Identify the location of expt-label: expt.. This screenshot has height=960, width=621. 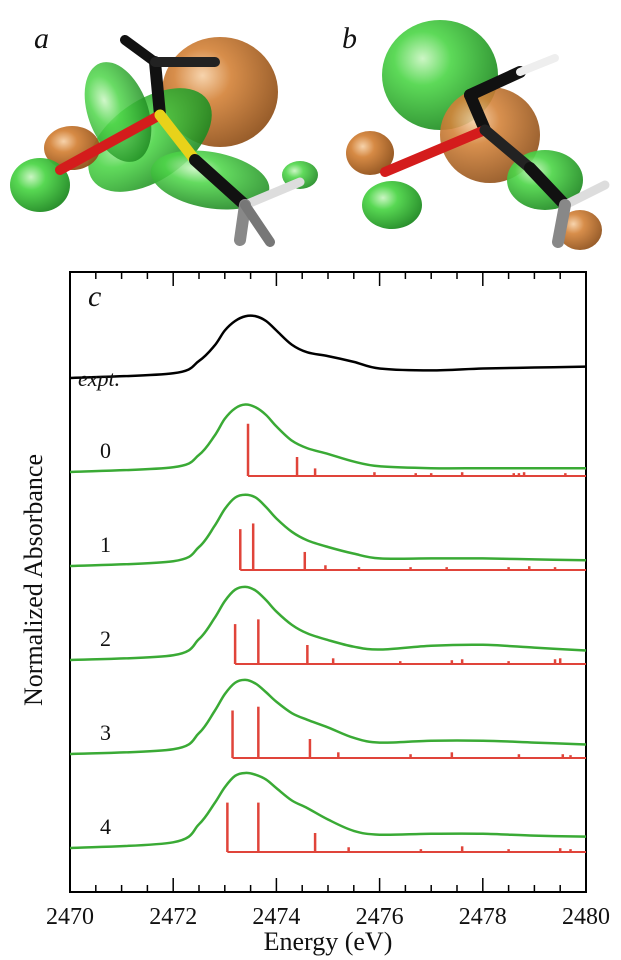
(99, 378).